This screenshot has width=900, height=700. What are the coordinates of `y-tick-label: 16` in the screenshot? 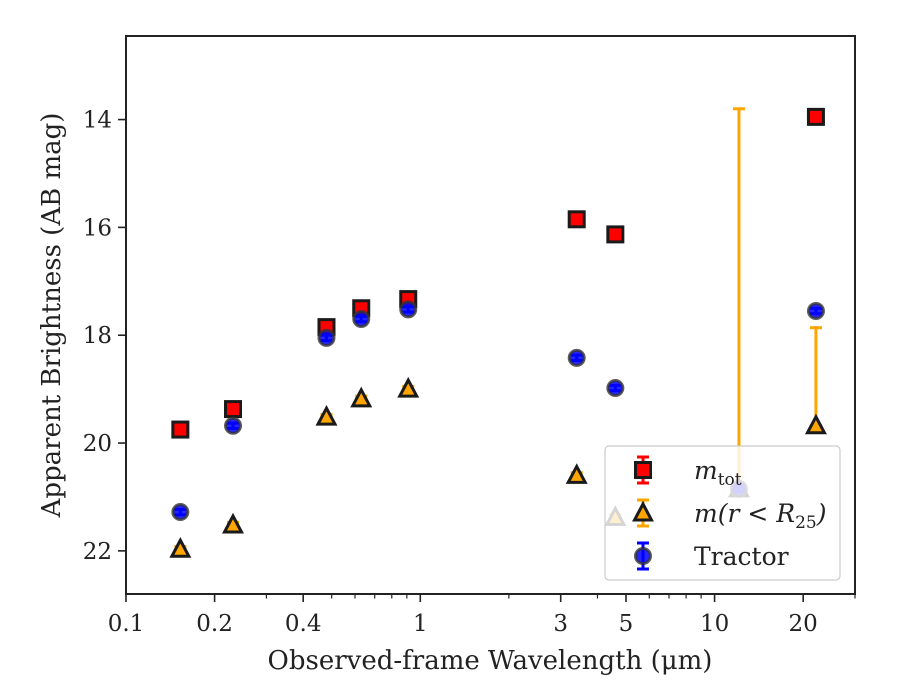 It's located at (97, 228).